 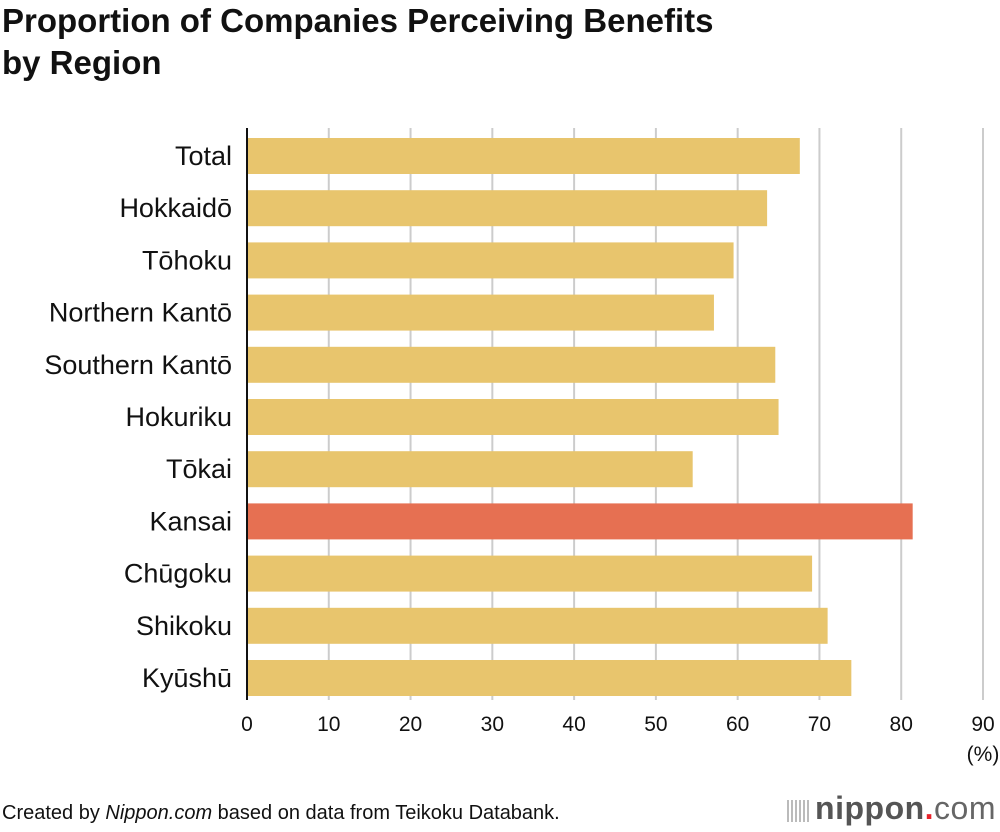 I want to click on x-tick-label: 30, so click(x=492, y=724).